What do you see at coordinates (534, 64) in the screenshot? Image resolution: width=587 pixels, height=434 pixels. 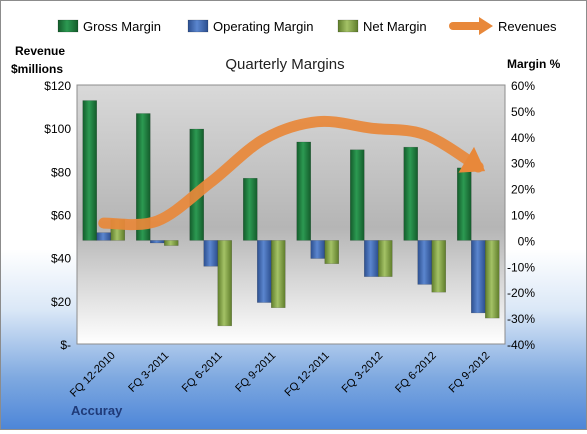 I see `right-axis-label: Margin %` at bounding box center [534, 64].